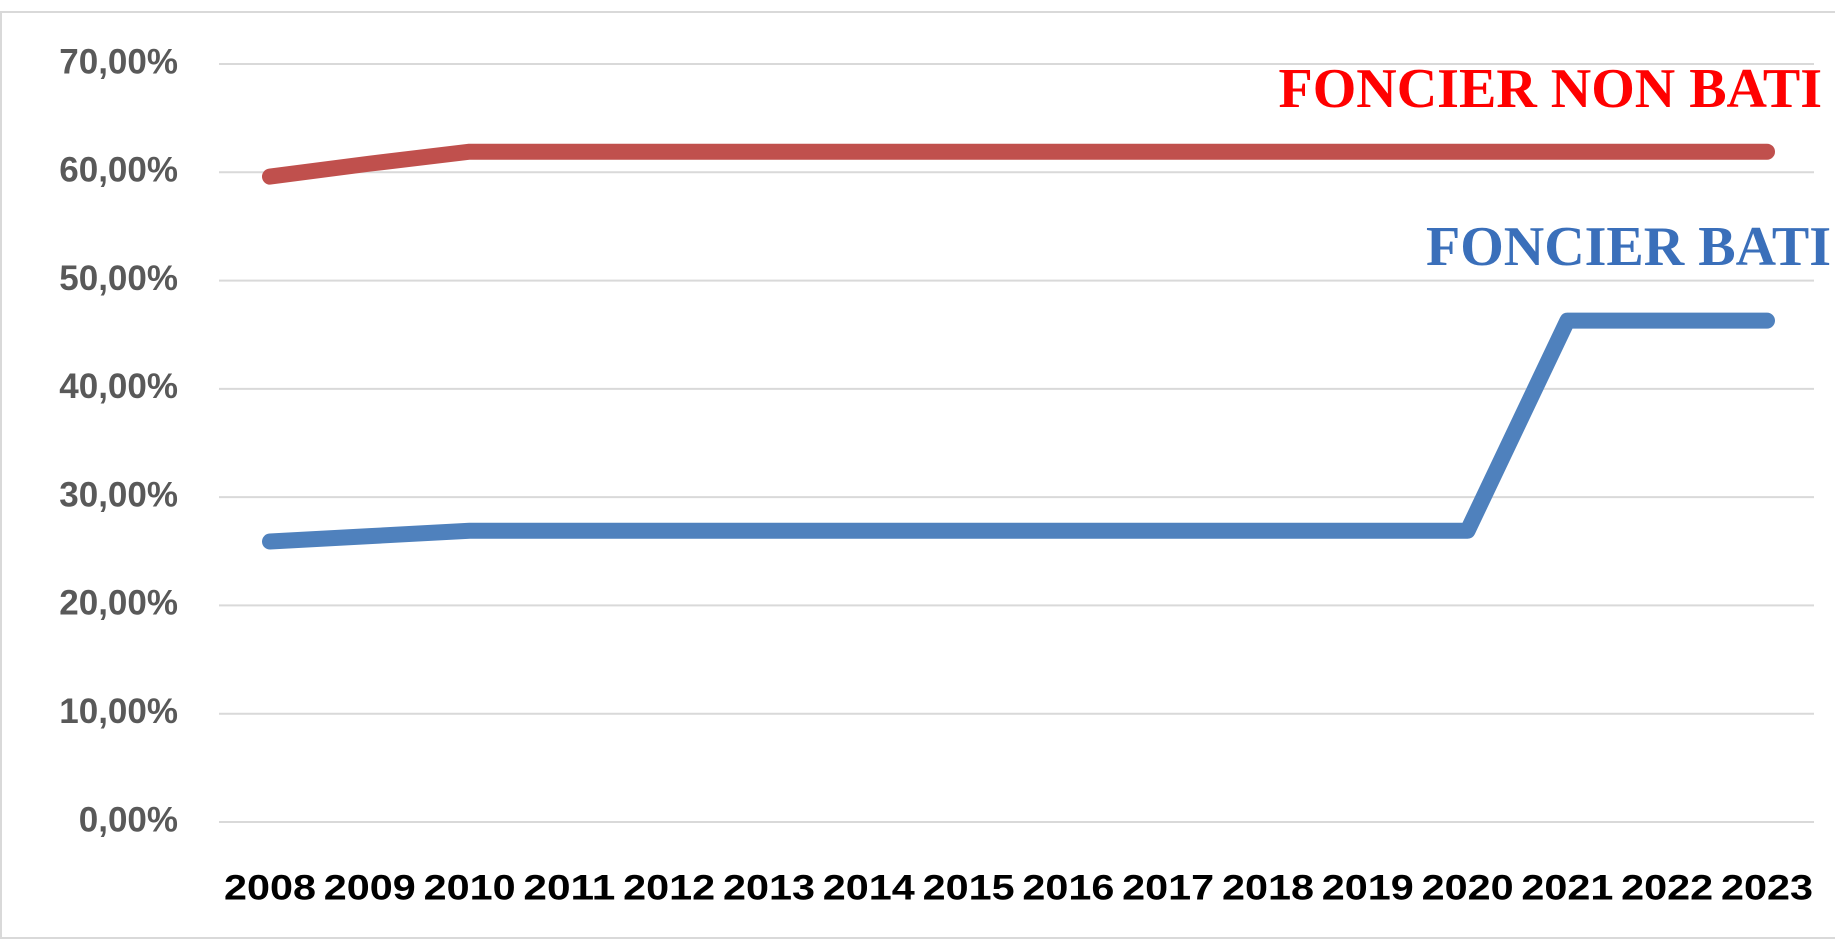  I want to click on x-tick-label: 2012, so click(669, 887).